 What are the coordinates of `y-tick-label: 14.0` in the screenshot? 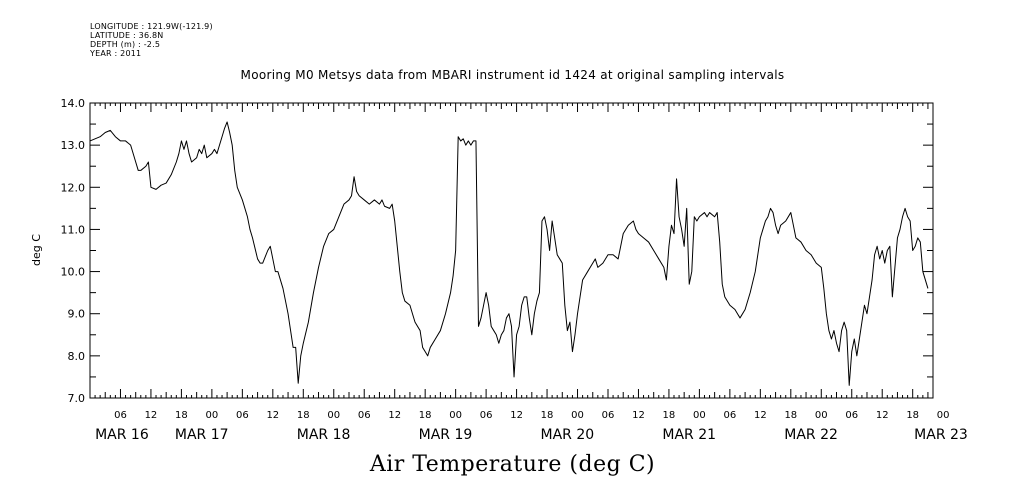 It's located at (73, 103).